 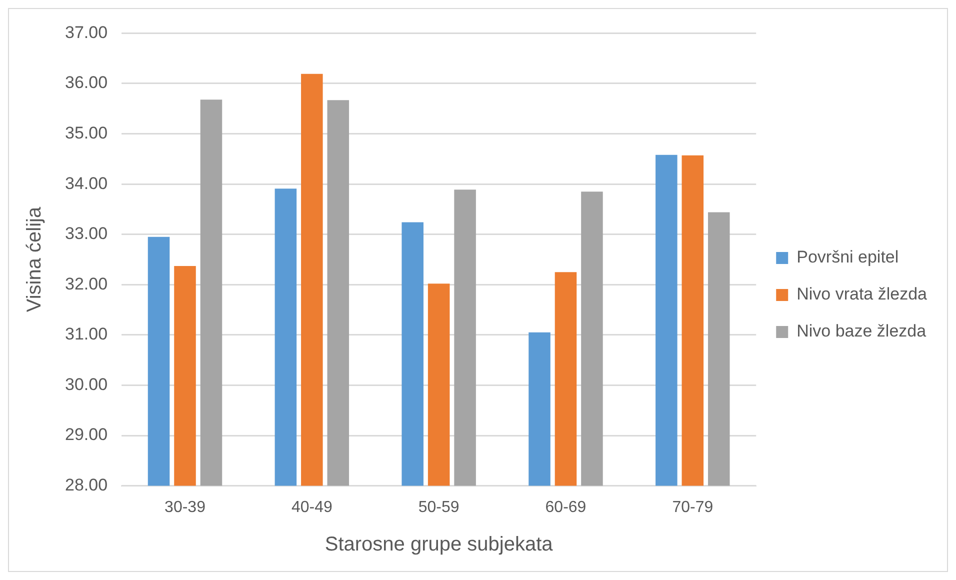 I want to click on x-tick-label: 30-39, so click(x=185, y=507).